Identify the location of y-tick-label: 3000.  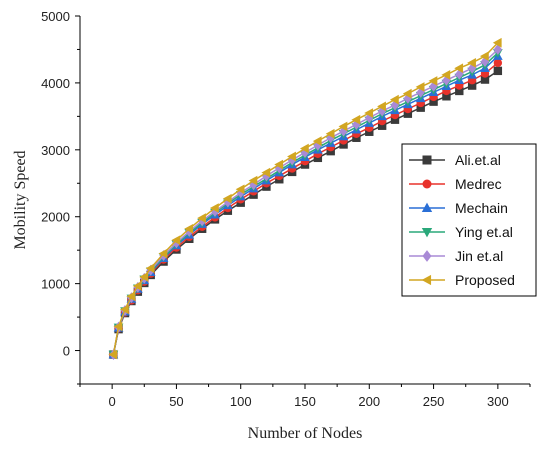
(55, 150).